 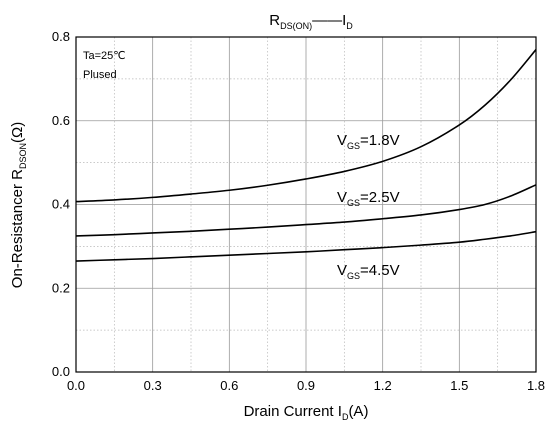 What do you see at coordinates (18, 205) in the screenshot?
I see `y-axis-label: On-Resistancer RDSON(Ω)` at bounding box center [18, 205].